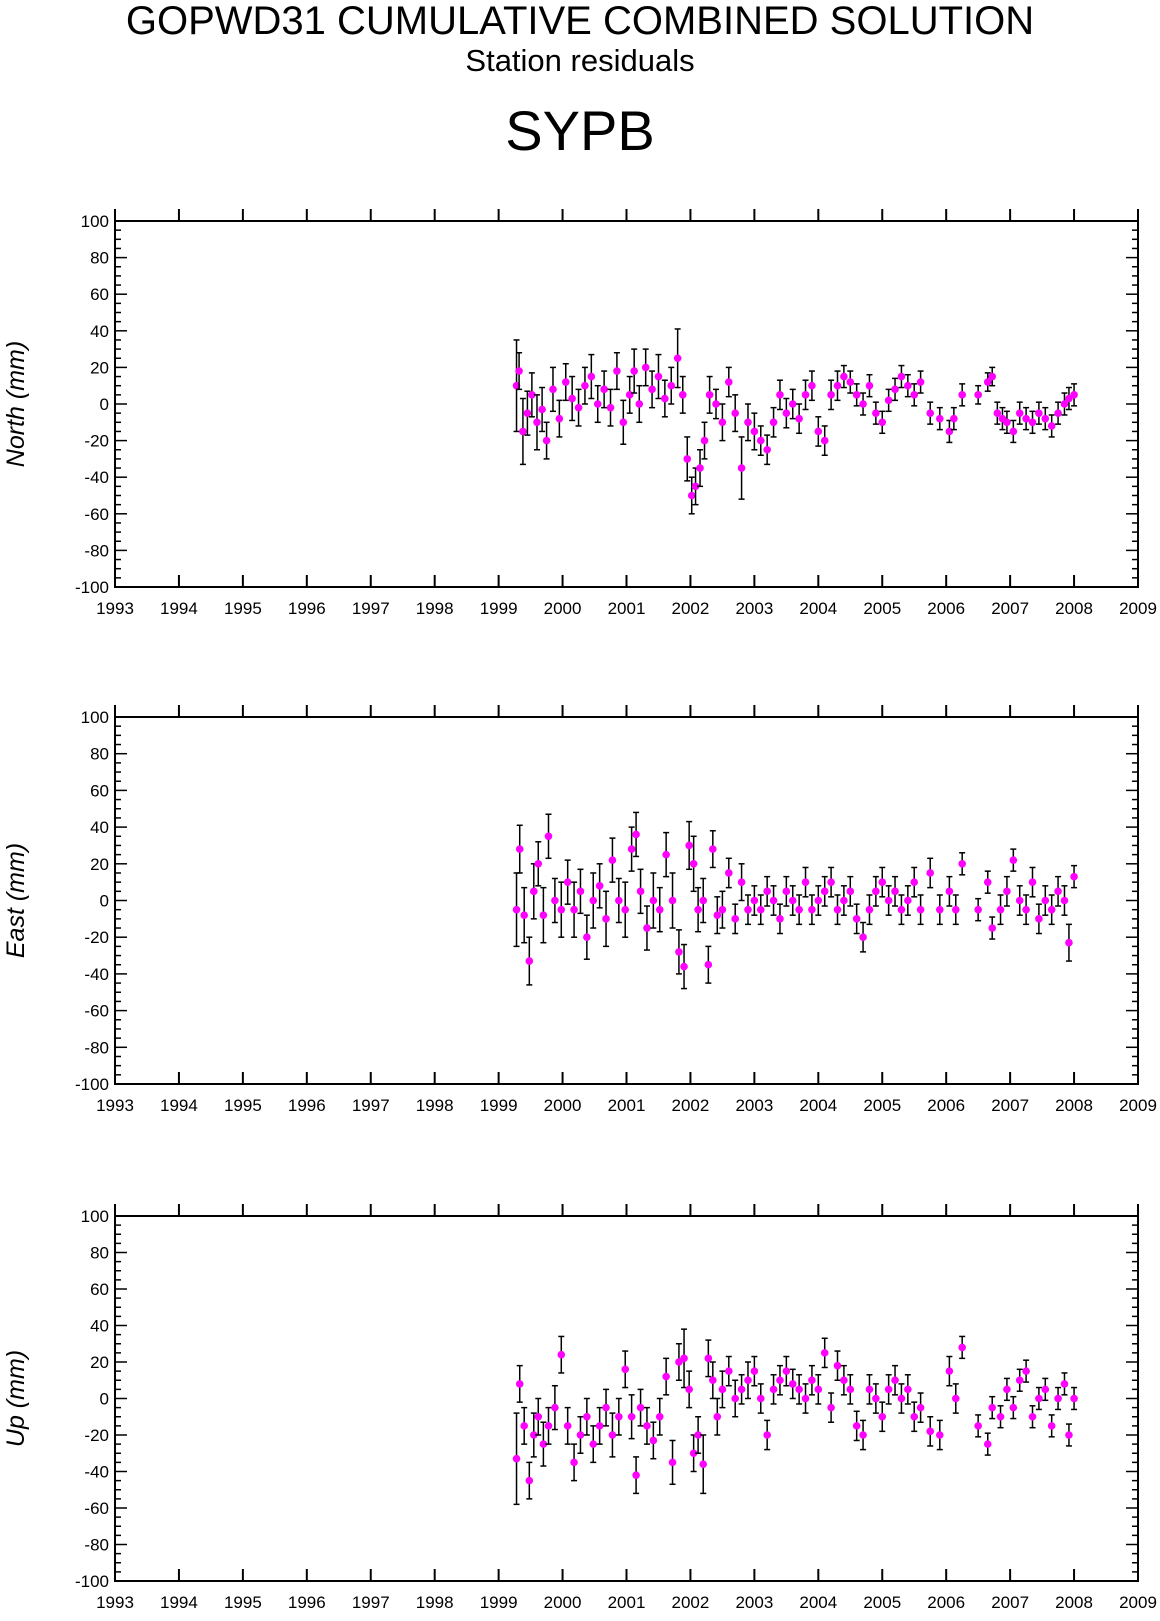 Image resolution: width=1160 pixels, height=1621 pixels. What do you see at coordinates (1010, 1602) in the screenshot?
I see `x-tick-label: 2007` at bounding box center [1010, 1602].